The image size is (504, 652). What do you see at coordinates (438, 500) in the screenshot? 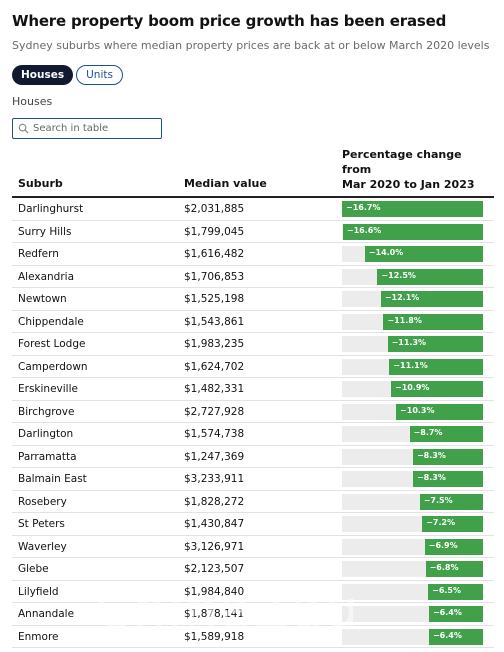
I see `change-bar-label: −7.5%` at bounding box center [438, 500].